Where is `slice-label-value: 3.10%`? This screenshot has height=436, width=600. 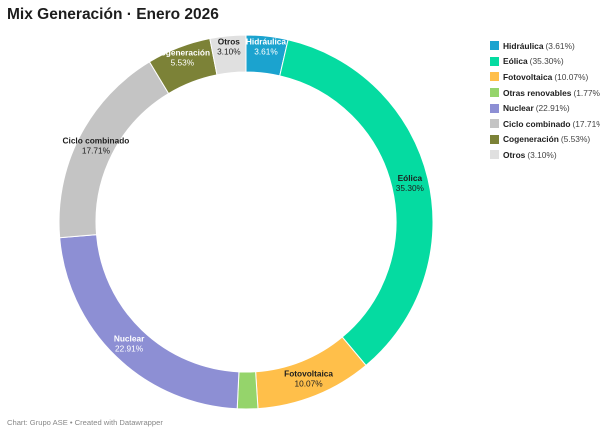
slice-label-value: 3.10% is located at coordinates (229, 51).